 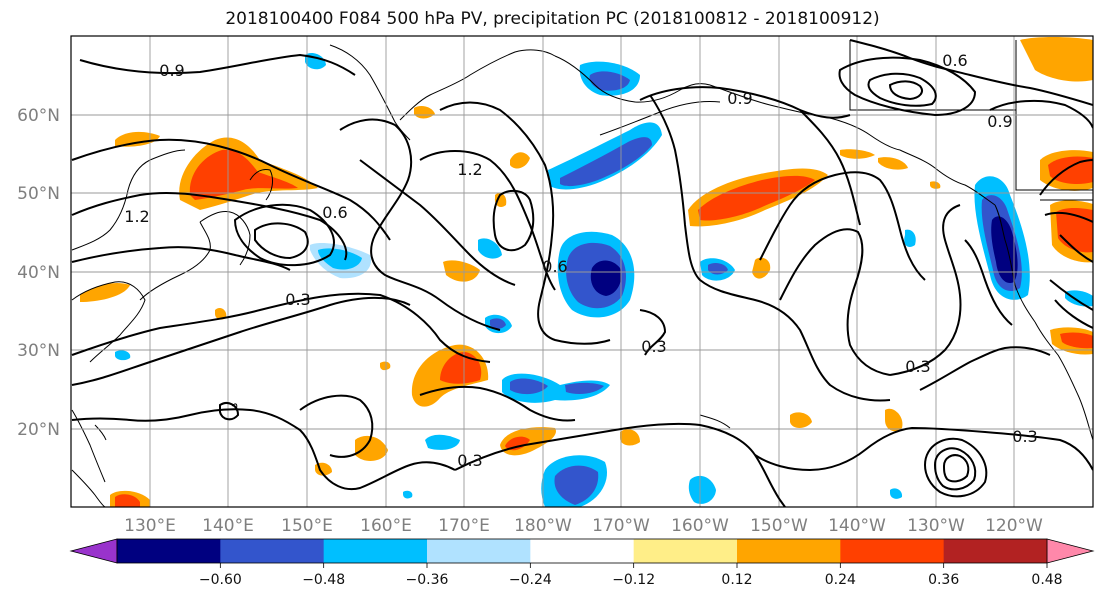 I want to click on colorbar-tick-label: −0.24, so click(x=530, y=580).